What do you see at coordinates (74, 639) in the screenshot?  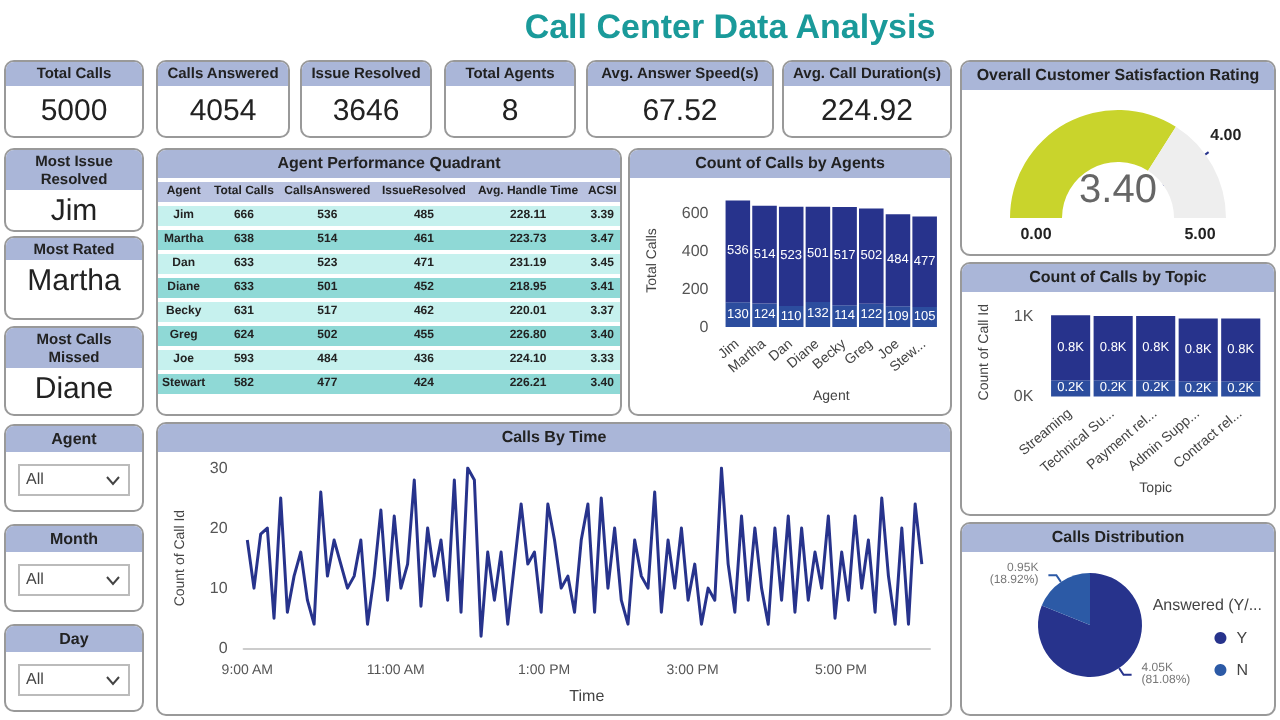 I see `text: Day` at bounding box center [74, 639].